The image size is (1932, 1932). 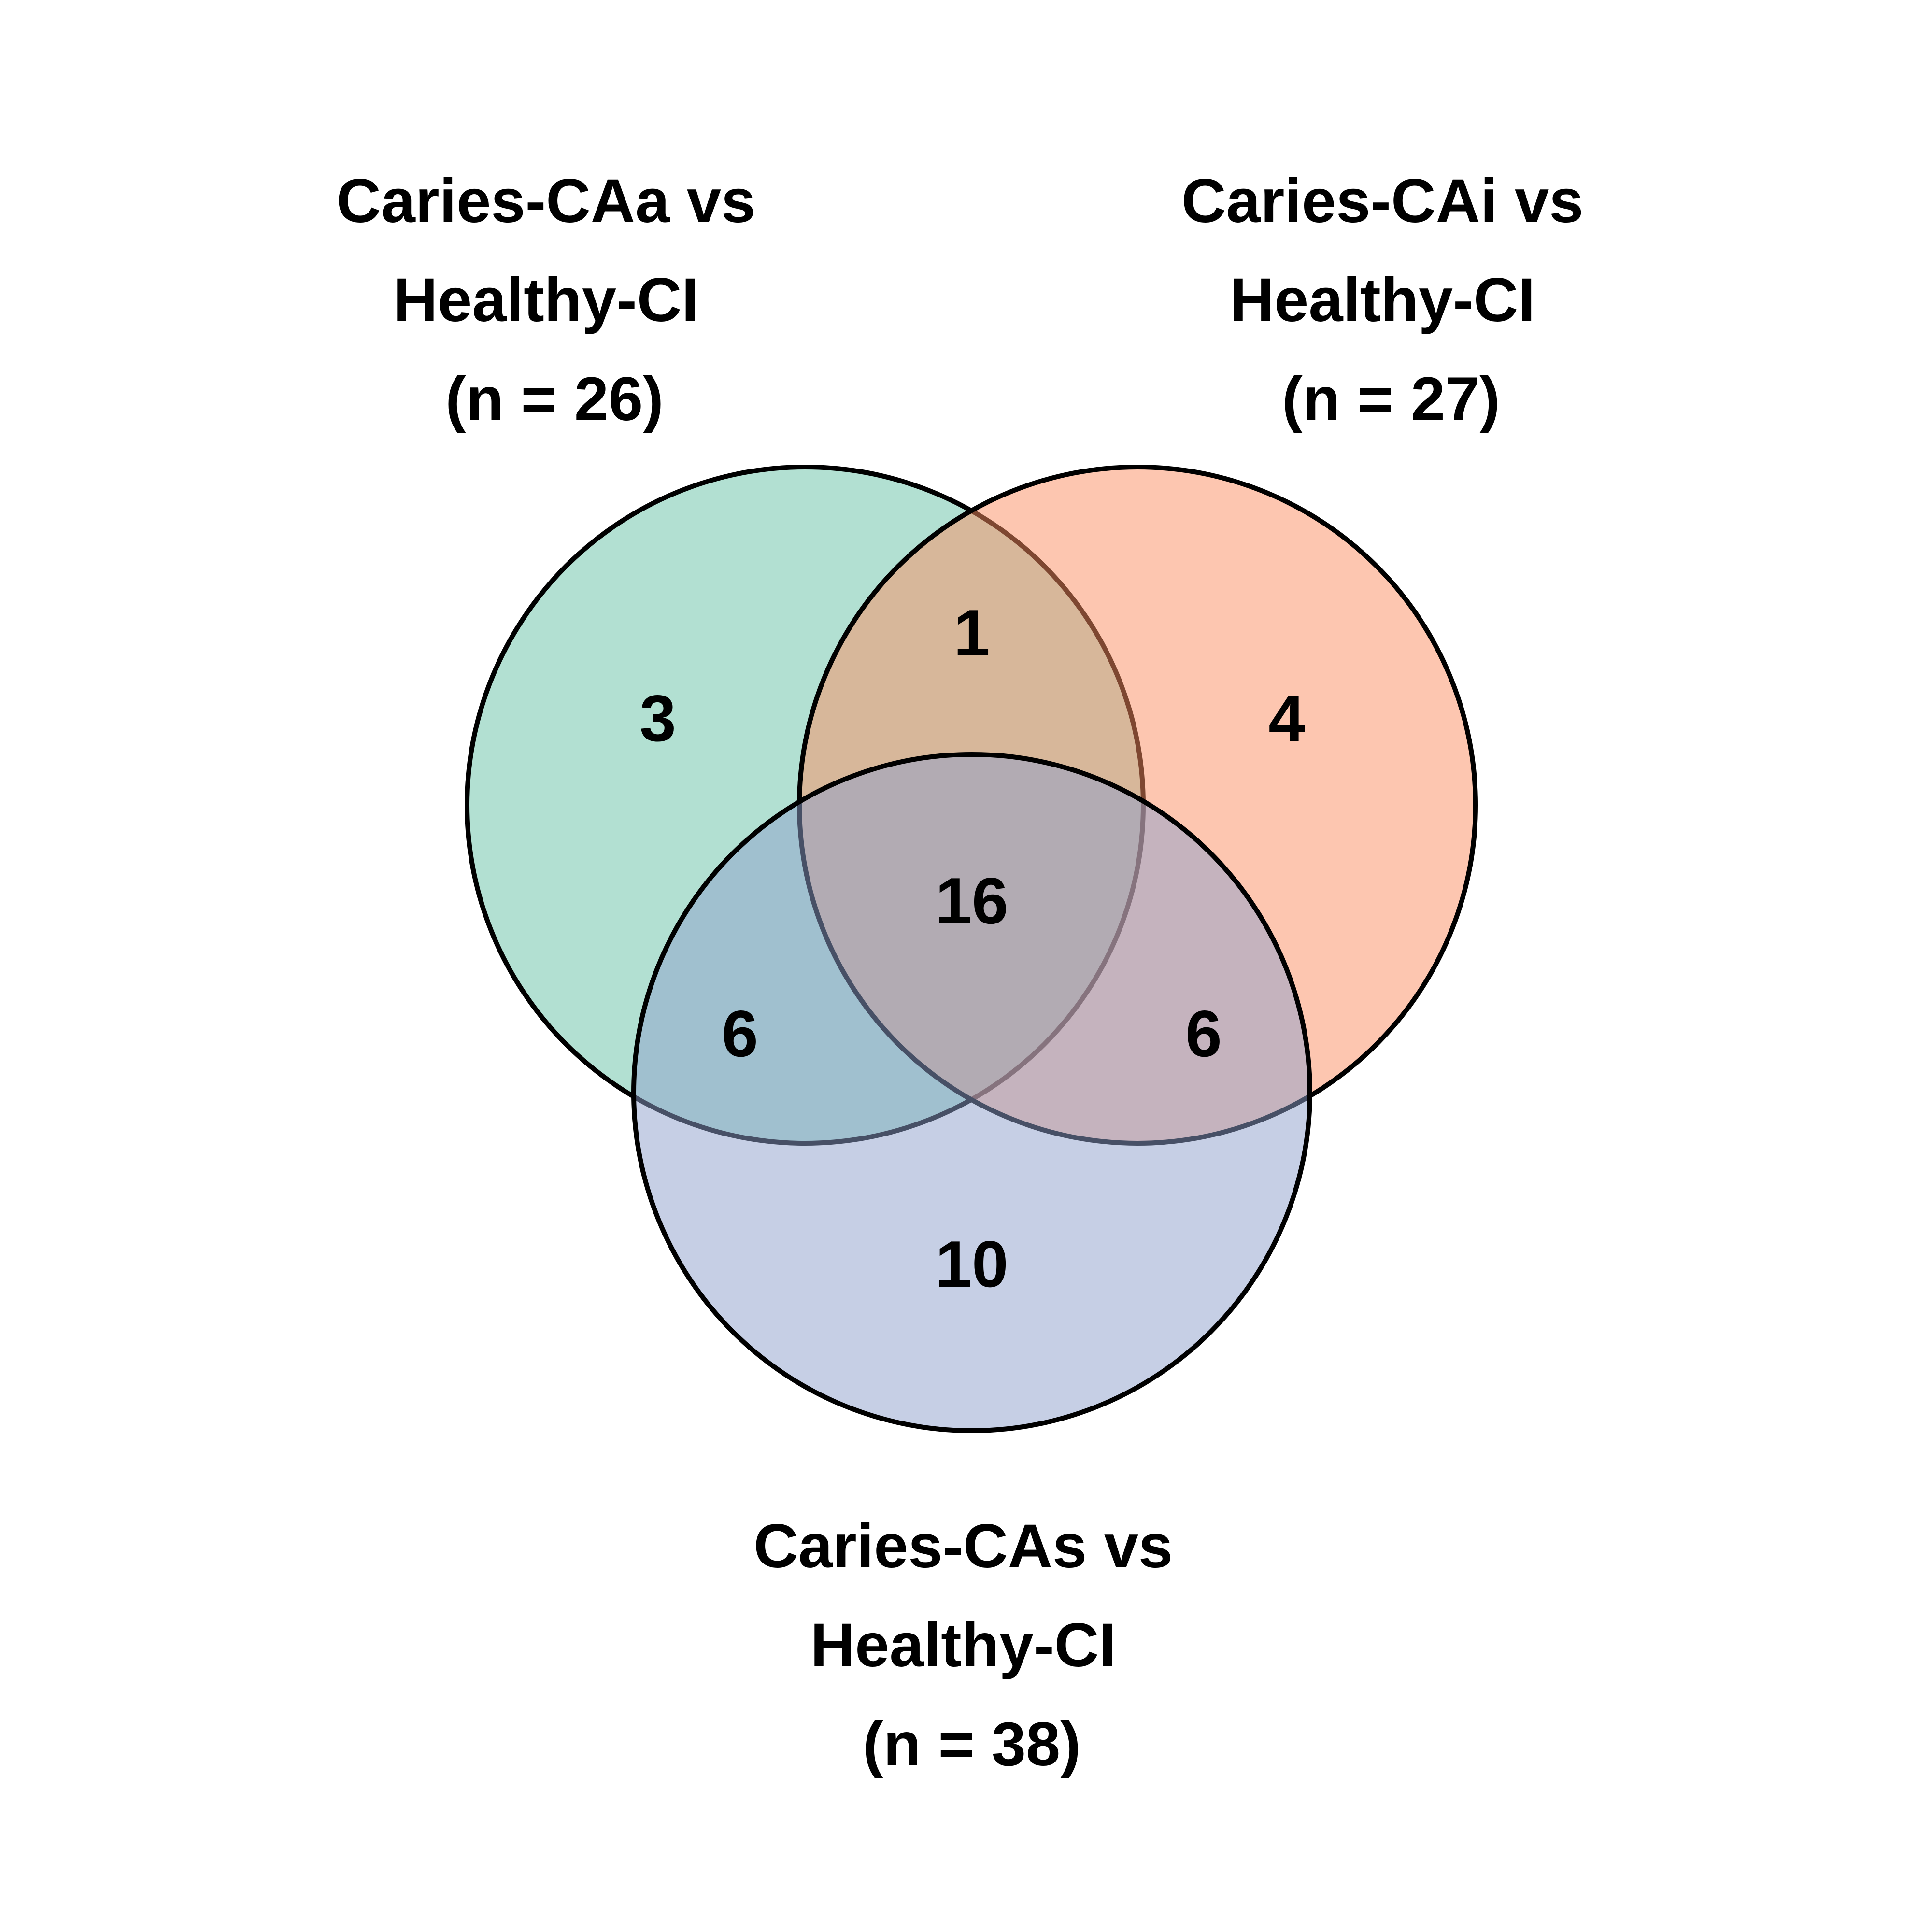 I want to click on set-b-label-line-3: (n = 27), so click(x=1391, y=399).